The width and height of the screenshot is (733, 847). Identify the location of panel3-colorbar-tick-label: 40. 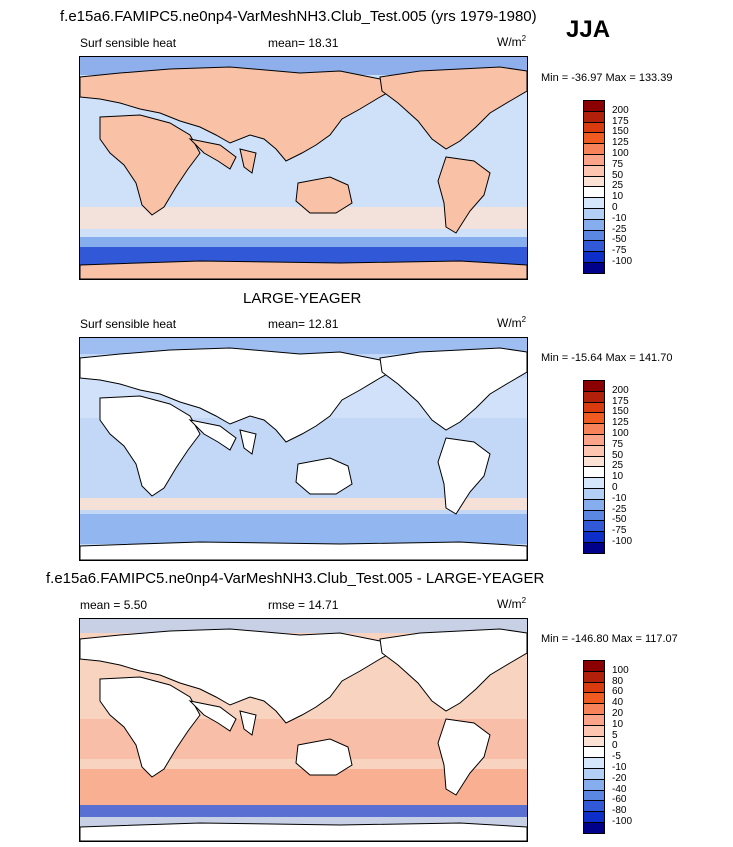
(618, 703).